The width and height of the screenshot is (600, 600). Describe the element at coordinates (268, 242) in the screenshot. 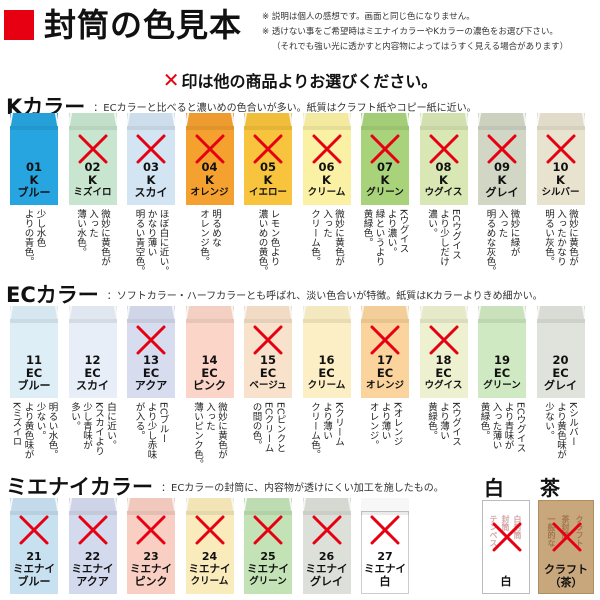

I see `color-description: レモン色より 濃いめの黄色。` at that location.